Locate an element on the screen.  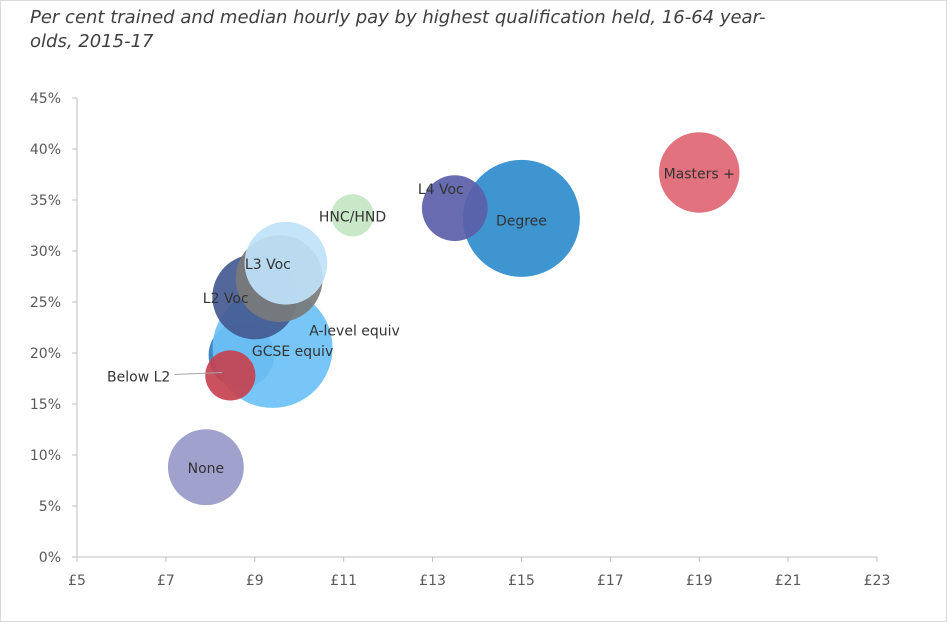
y-tick-label: 35% is located at coordinates (45, 201).